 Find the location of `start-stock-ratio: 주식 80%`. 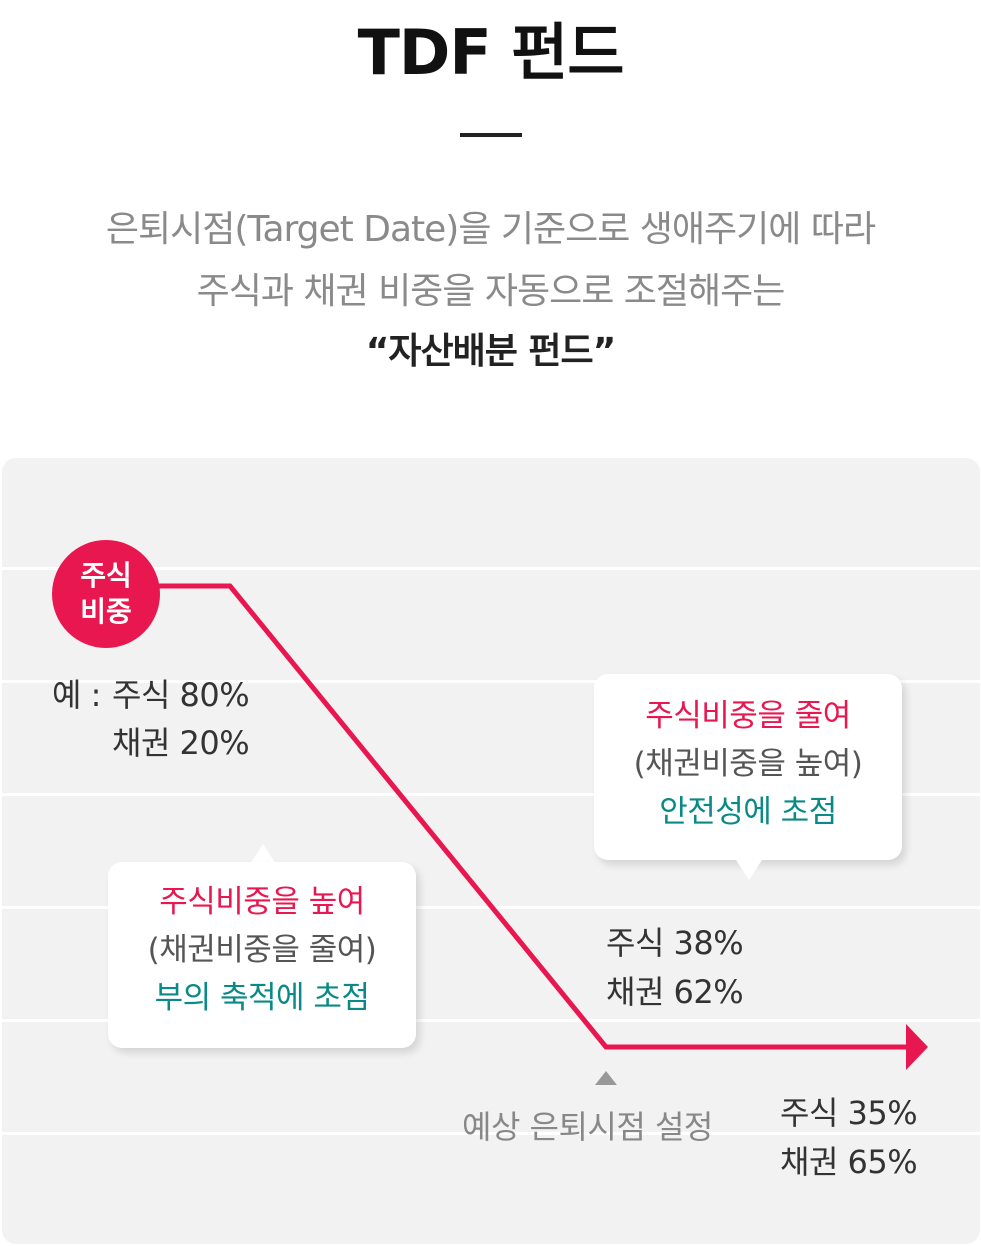

start-stock-ratio: 주식 80% is located at coordinates (181, 695).